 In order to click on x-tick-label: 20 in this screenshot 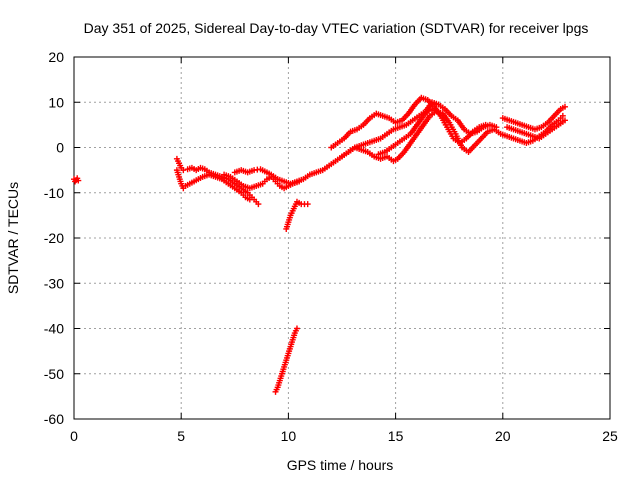, I will do `click(503, 436)`.